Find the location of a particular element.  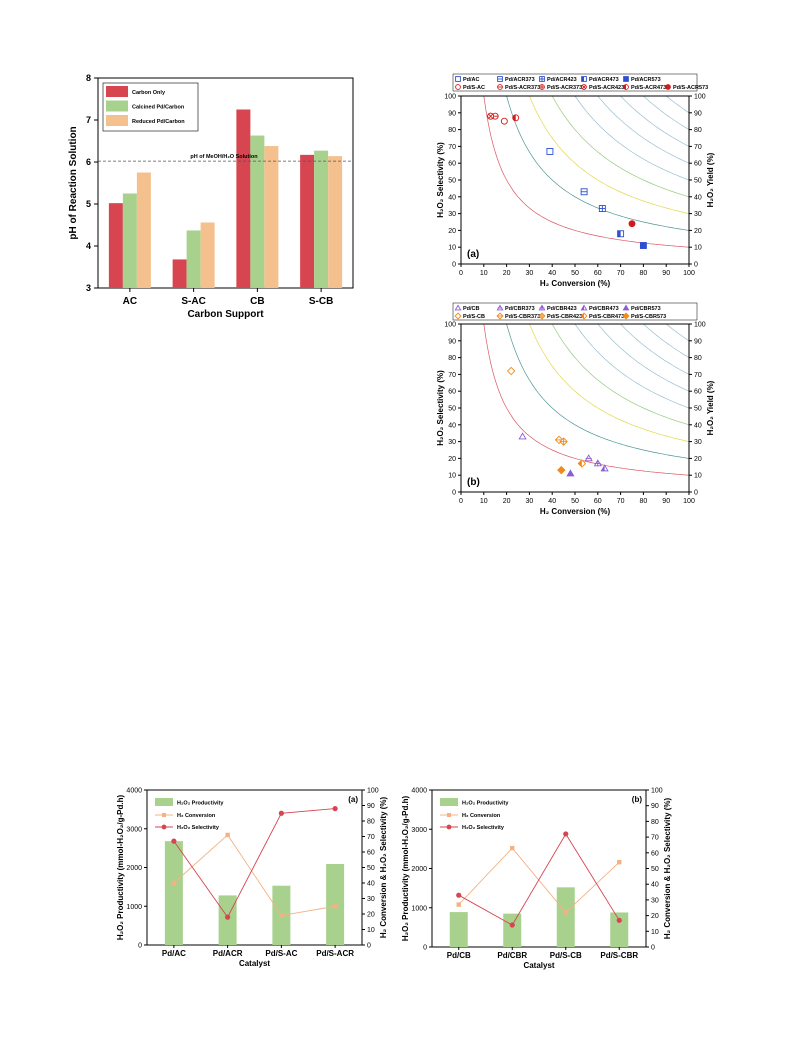

x-tick-label: S-AC is located at coordinates (193, 301).